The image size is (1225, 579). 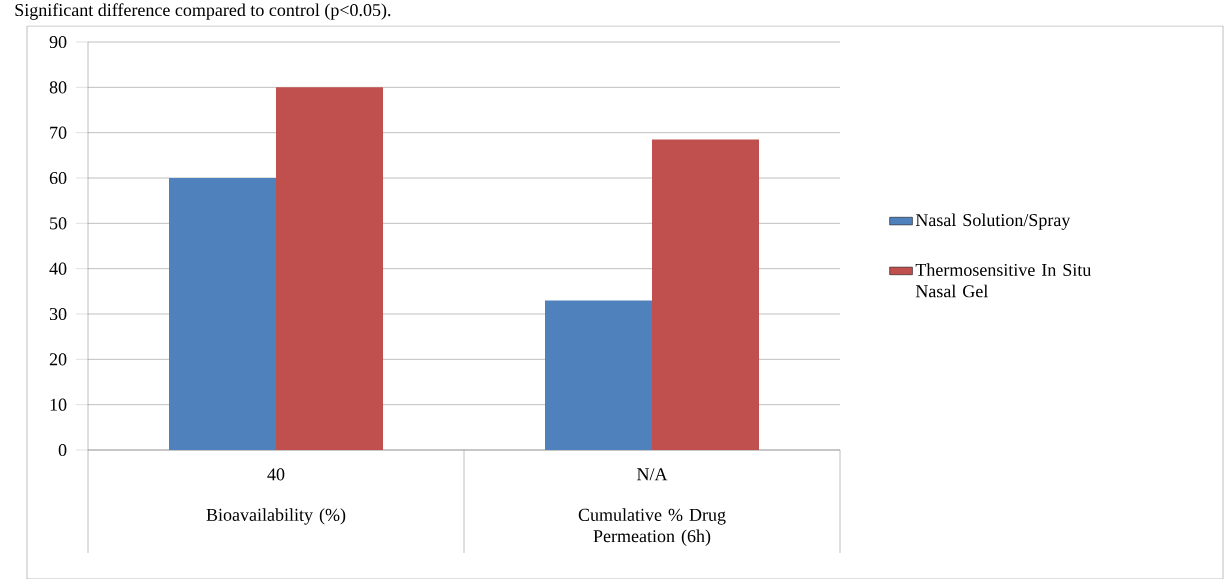 I want to click on x-tick-label: Cumulative % Drug Permeation (6h), so click(x=652, y=527).